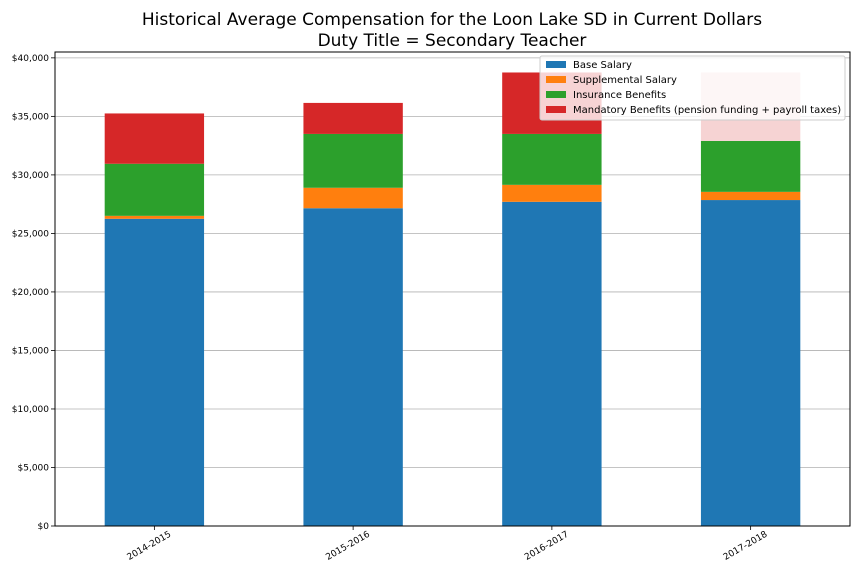 The height and width of the screenshot is (576, 864). What do you see at coordinates (34, 468) in the screenshot?
I see `y-tick-label: $5,000` at bounding box center [34, 468].